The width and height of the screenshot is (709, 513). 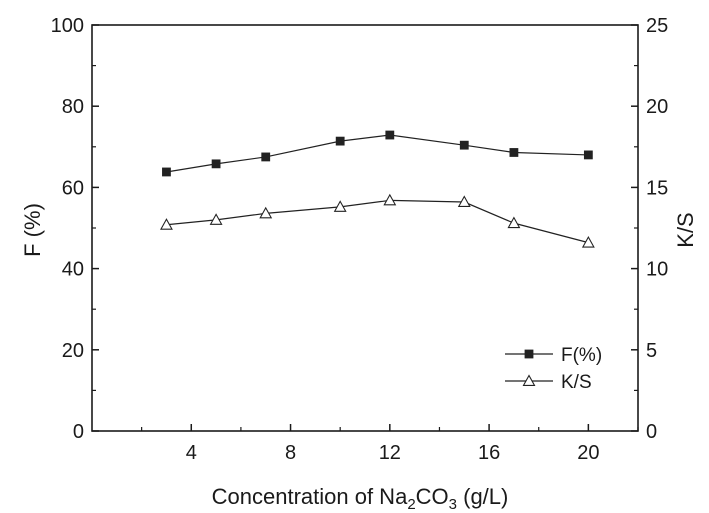 I want to click on right-y-tick-label: 20, so click(x=657, y=107).